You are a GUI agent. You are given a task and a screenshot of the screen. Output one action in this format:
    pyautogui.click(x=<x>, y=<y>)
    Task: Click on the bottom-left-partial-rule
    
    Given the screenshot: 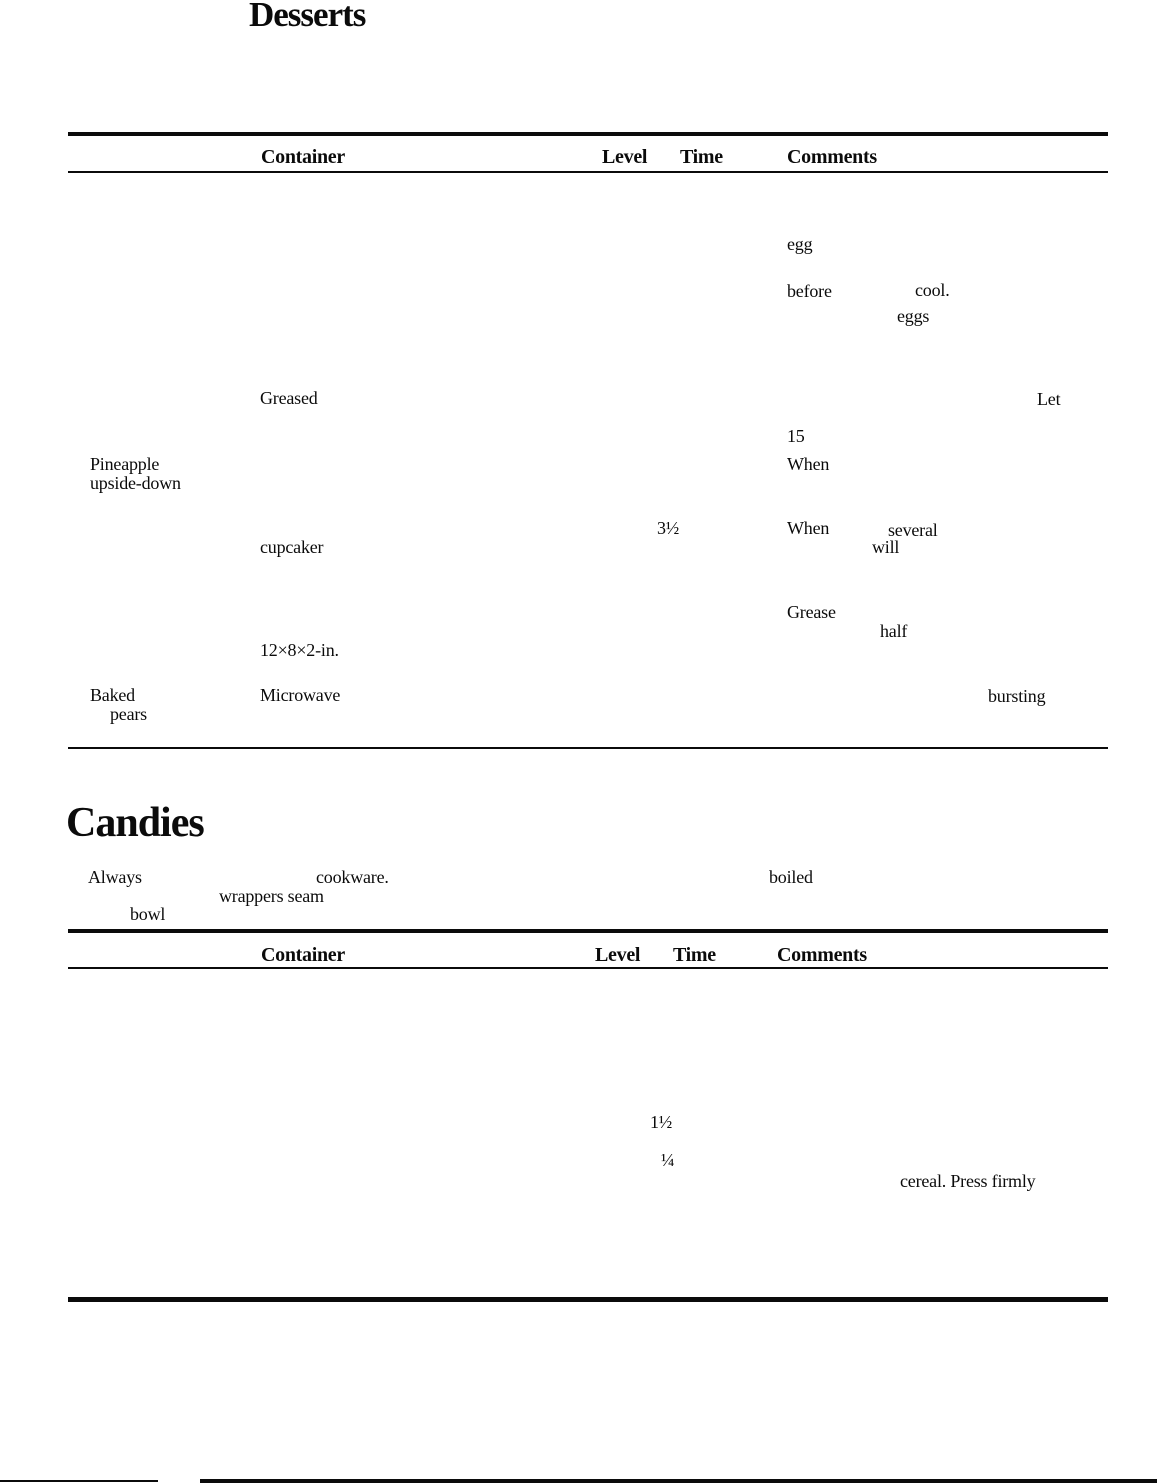 What is the action you would take?
    pyautogui.click(x=79, y=1481)
    